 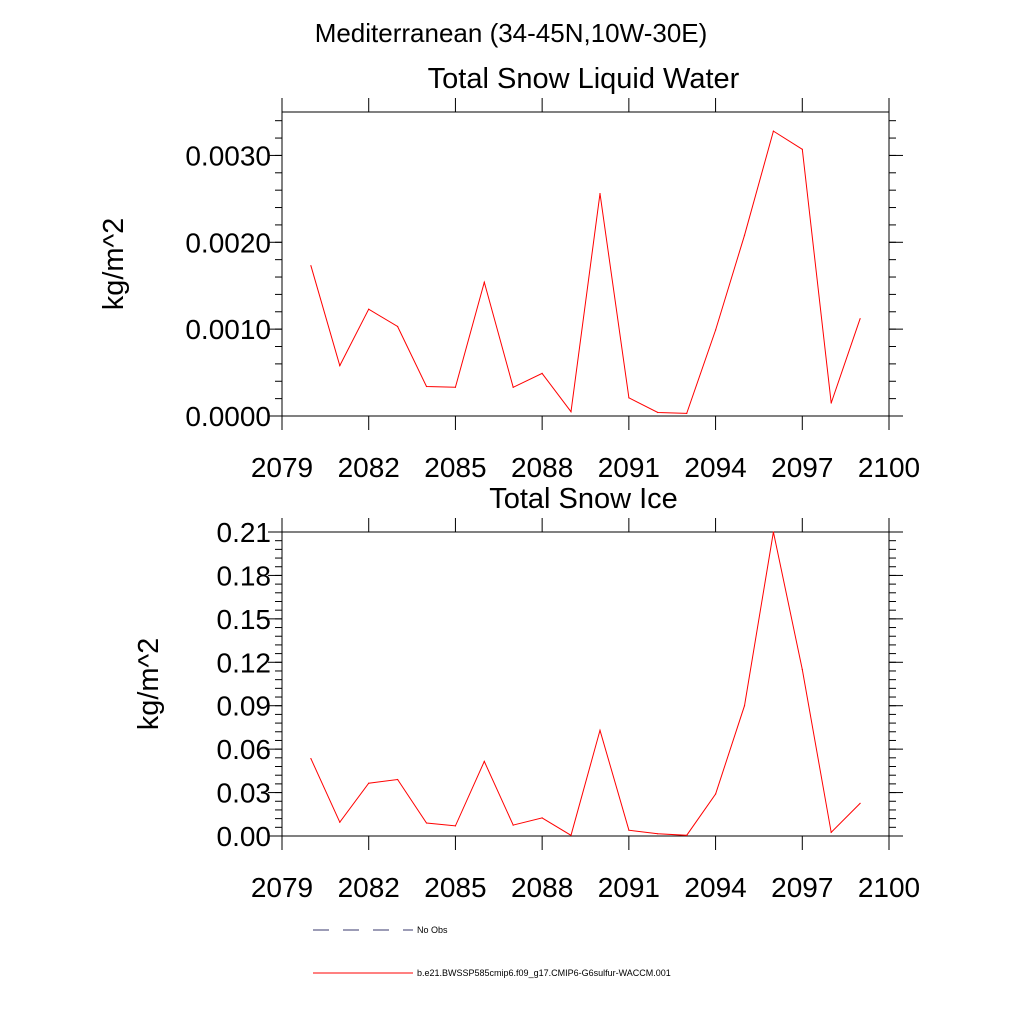 I want to click on y-tick-label: 0.21, so click(x=244, y=532).